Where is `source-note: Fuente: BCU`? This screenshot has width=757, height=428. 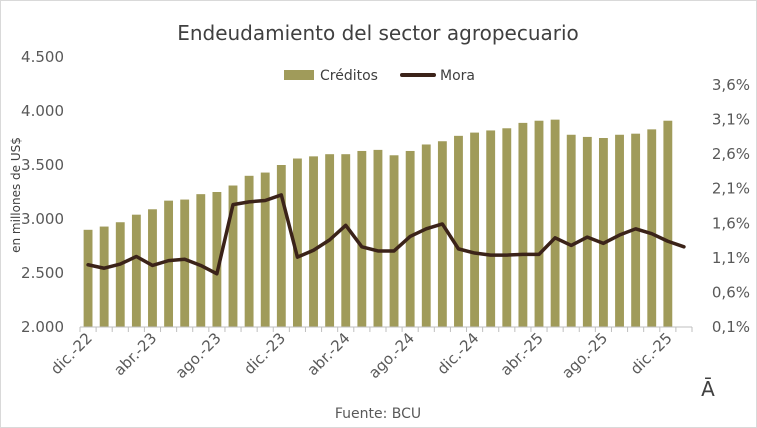 source-note: Fuente: BCU is located at coordinates (378, 414).